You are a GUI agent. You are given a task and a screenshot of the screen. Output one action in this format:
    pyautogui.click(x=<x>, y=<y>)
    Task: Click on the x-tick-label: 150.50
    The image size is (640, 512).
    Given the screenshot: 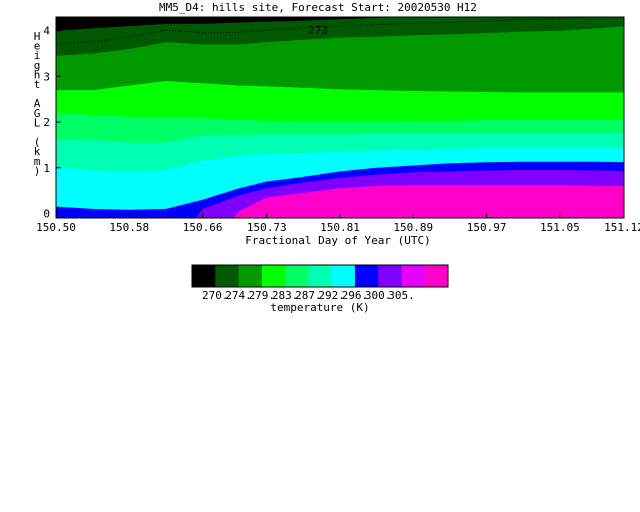 What is the action you would take?
    pyautogui.click(x=56, y=227)
    